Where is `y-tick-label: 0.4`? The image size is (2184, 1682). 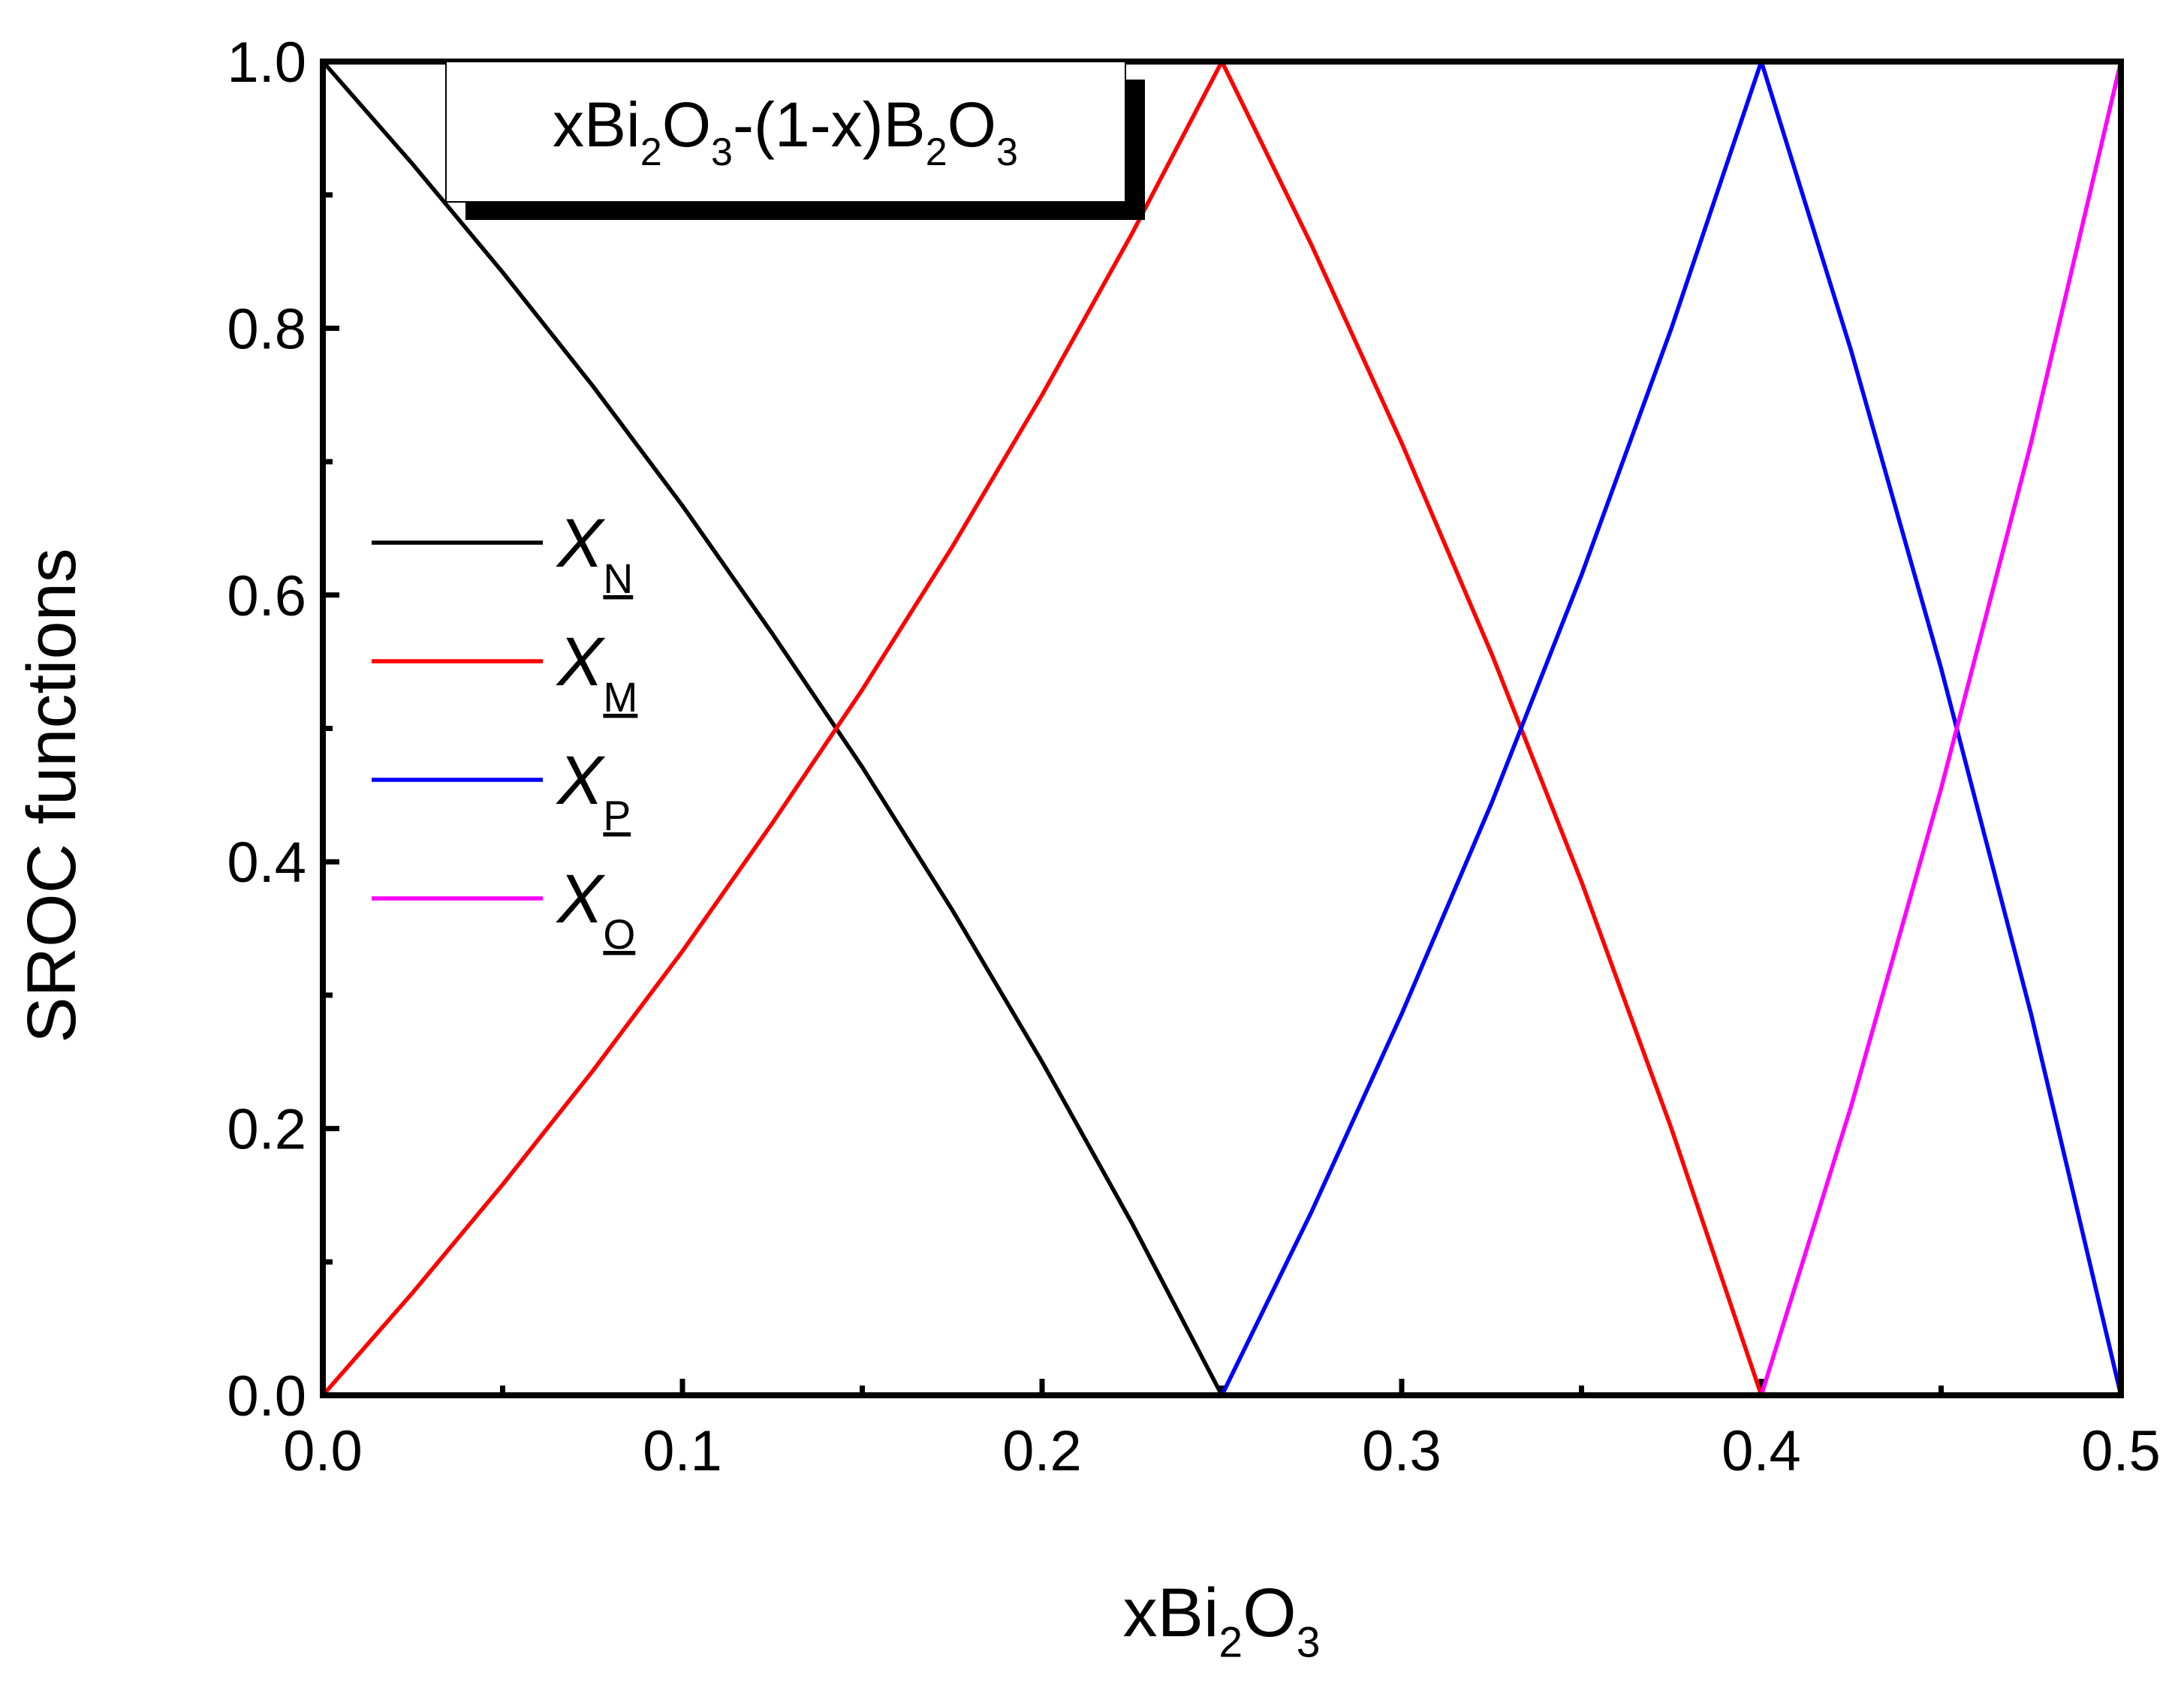 y-tick-label: 0.4 is located at coordinates (266, 863).